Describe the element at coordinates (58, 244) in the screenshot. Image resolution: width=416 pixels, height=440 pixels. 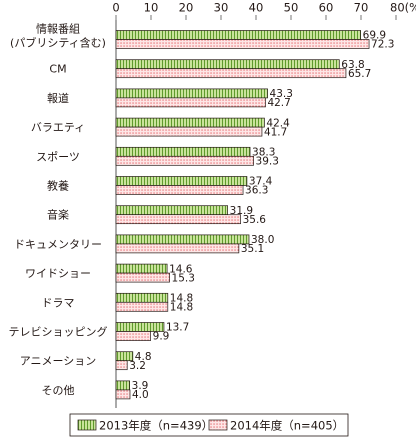
I see `category-label: ドキュメンタリー` at that location.